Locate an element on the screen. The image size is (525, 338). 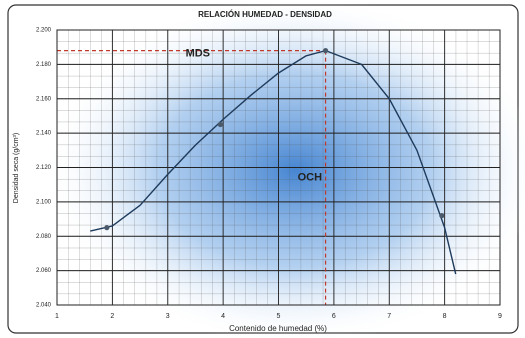
y-tick-label: 2.080 is located at coordinates (44, 237).